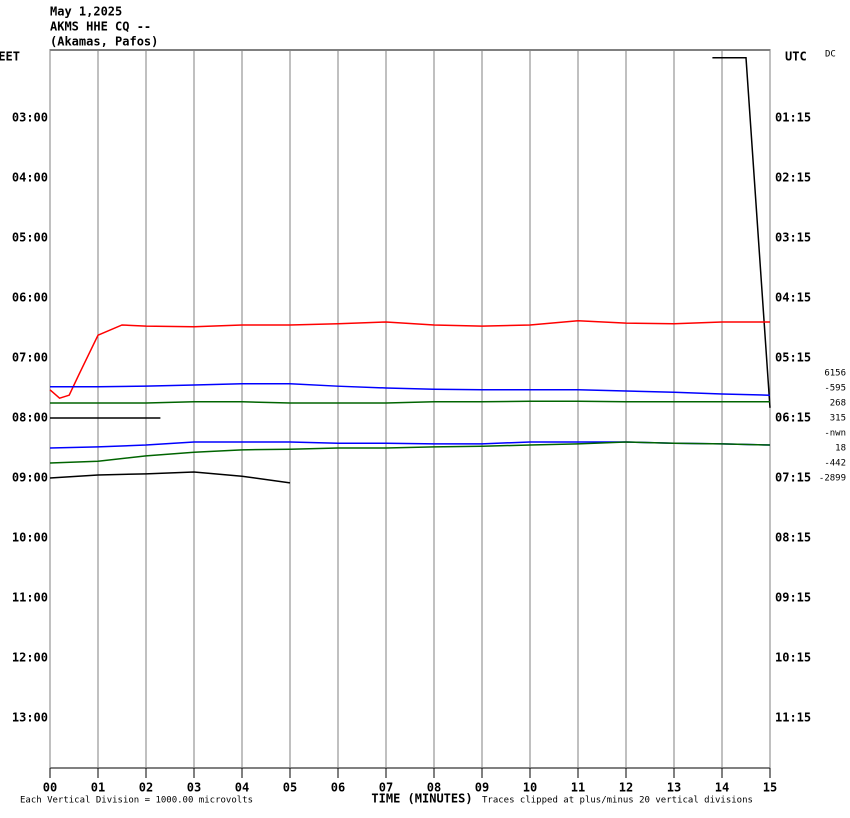  Describe the element at coordinates (50, 788) in the screenshot. I see `x-tick-label: 00` at that location.